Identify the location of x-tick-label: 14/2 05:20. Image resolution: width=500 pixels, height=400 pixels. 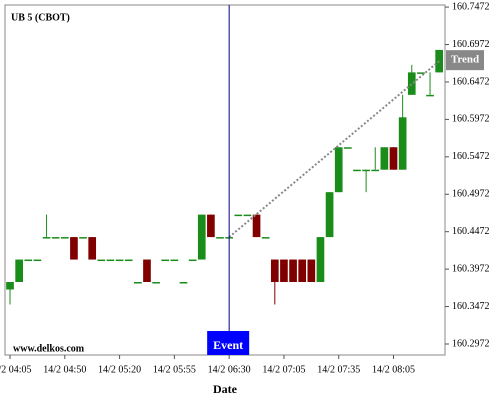
(119, 369).